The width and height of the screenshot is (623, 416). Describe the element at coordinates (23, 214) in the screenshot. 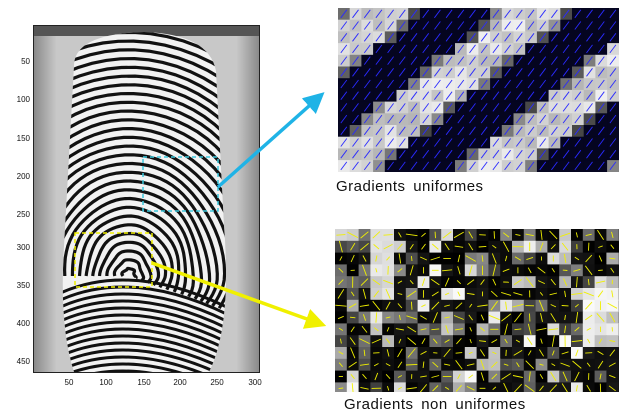

I see `y-tick-label: 250` at that location.